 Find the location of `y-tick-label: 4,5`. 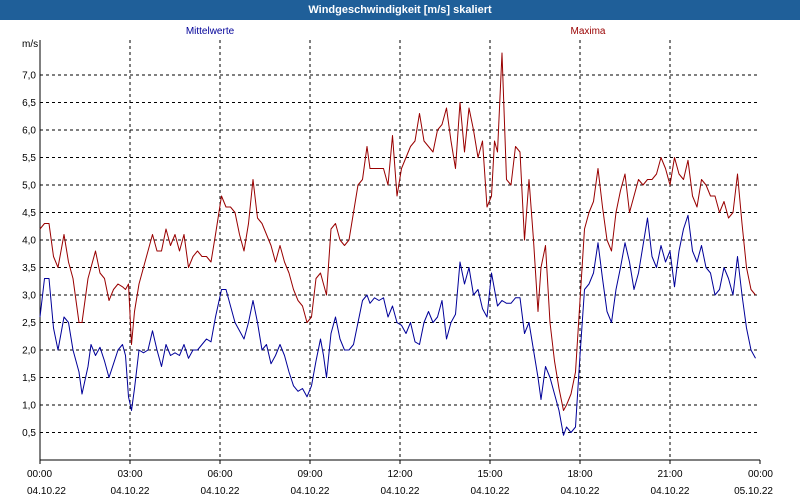

y-tick-label: 4,5 is located at coordinates (29, 213).